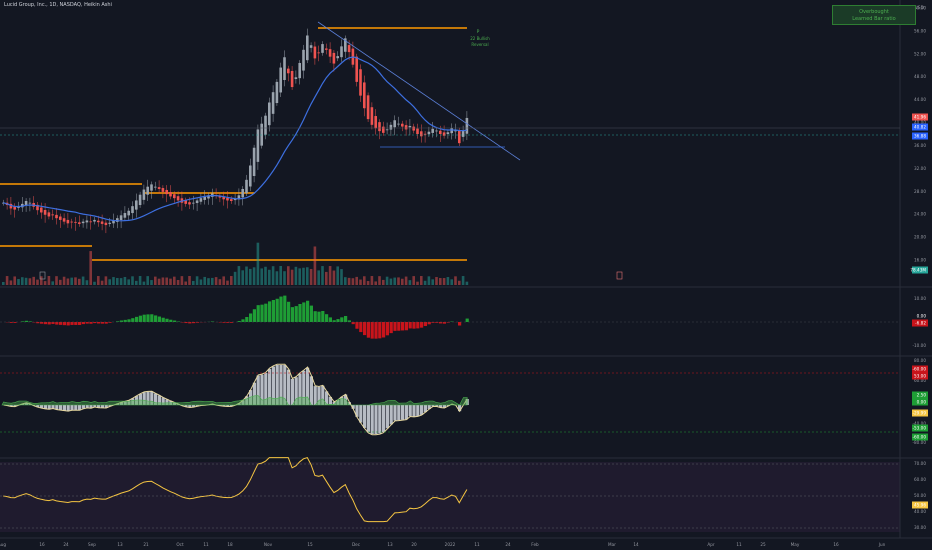  Describe the element at coordinates (920, 127) in the screenshot. I see `price-tag-label: 40.82` at that location.